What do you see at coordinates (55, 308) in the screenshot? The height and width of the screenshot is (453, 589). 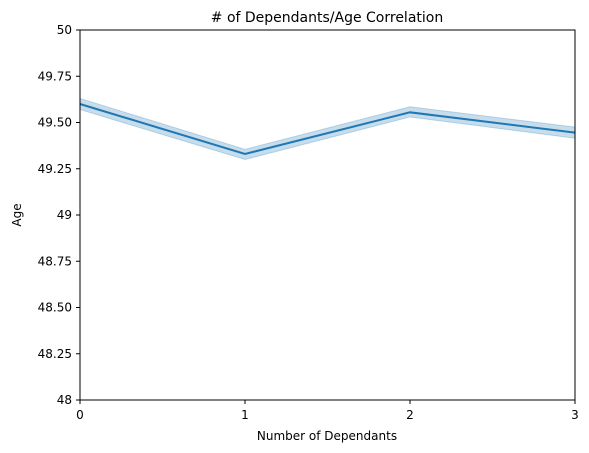 I see `y-tick-label: 48.50` at bounding box center [55, 308].